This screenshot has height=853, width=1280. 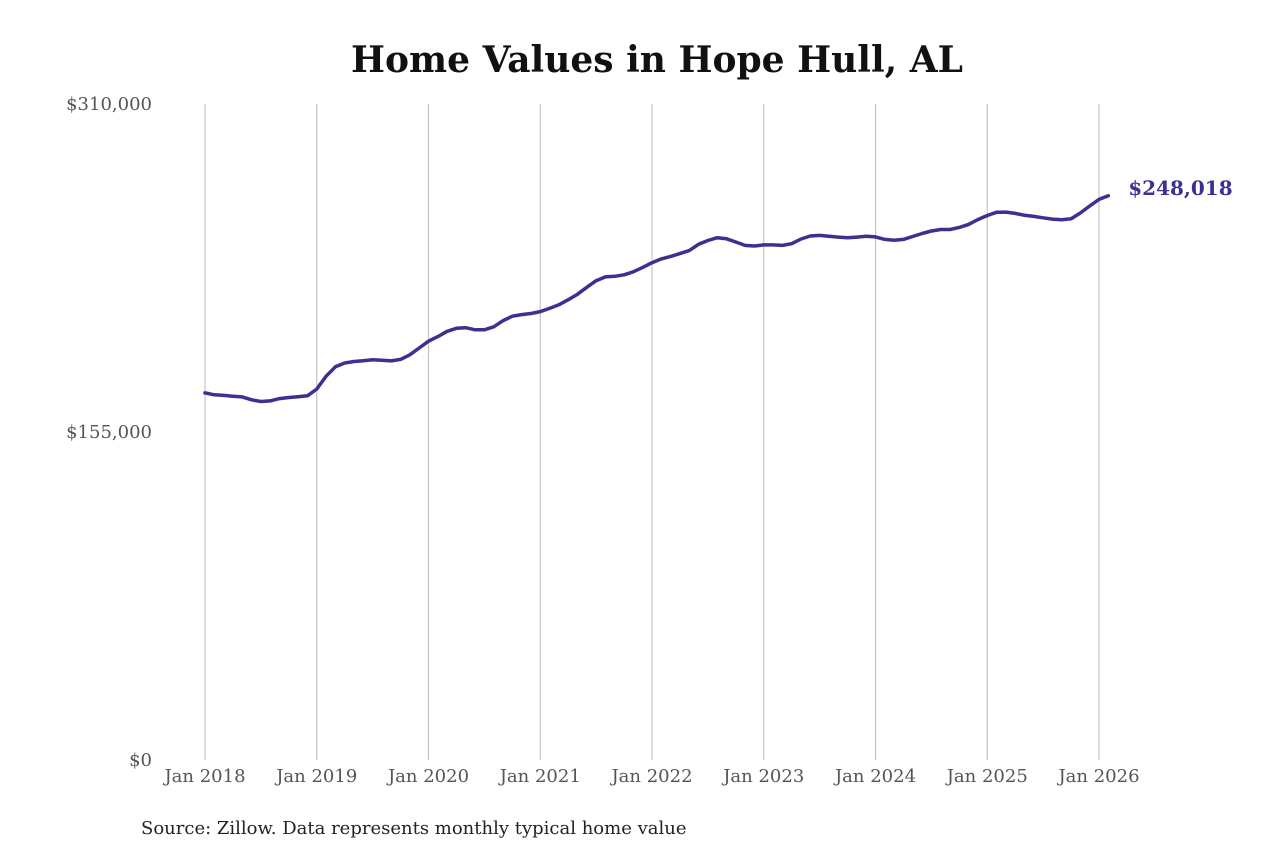 What do you see at coordinates (1180, 188) in the screenshot?
I see `end-value-label: $248,018` at bounding box center [1180, 188].